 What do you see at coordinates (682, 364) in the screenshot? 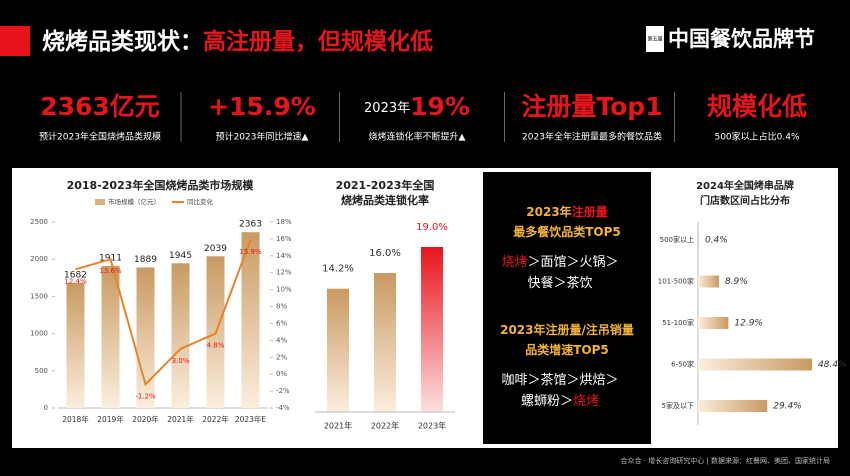
I see `y-tick-label: 6-50家` at bounding box center [682, 364].